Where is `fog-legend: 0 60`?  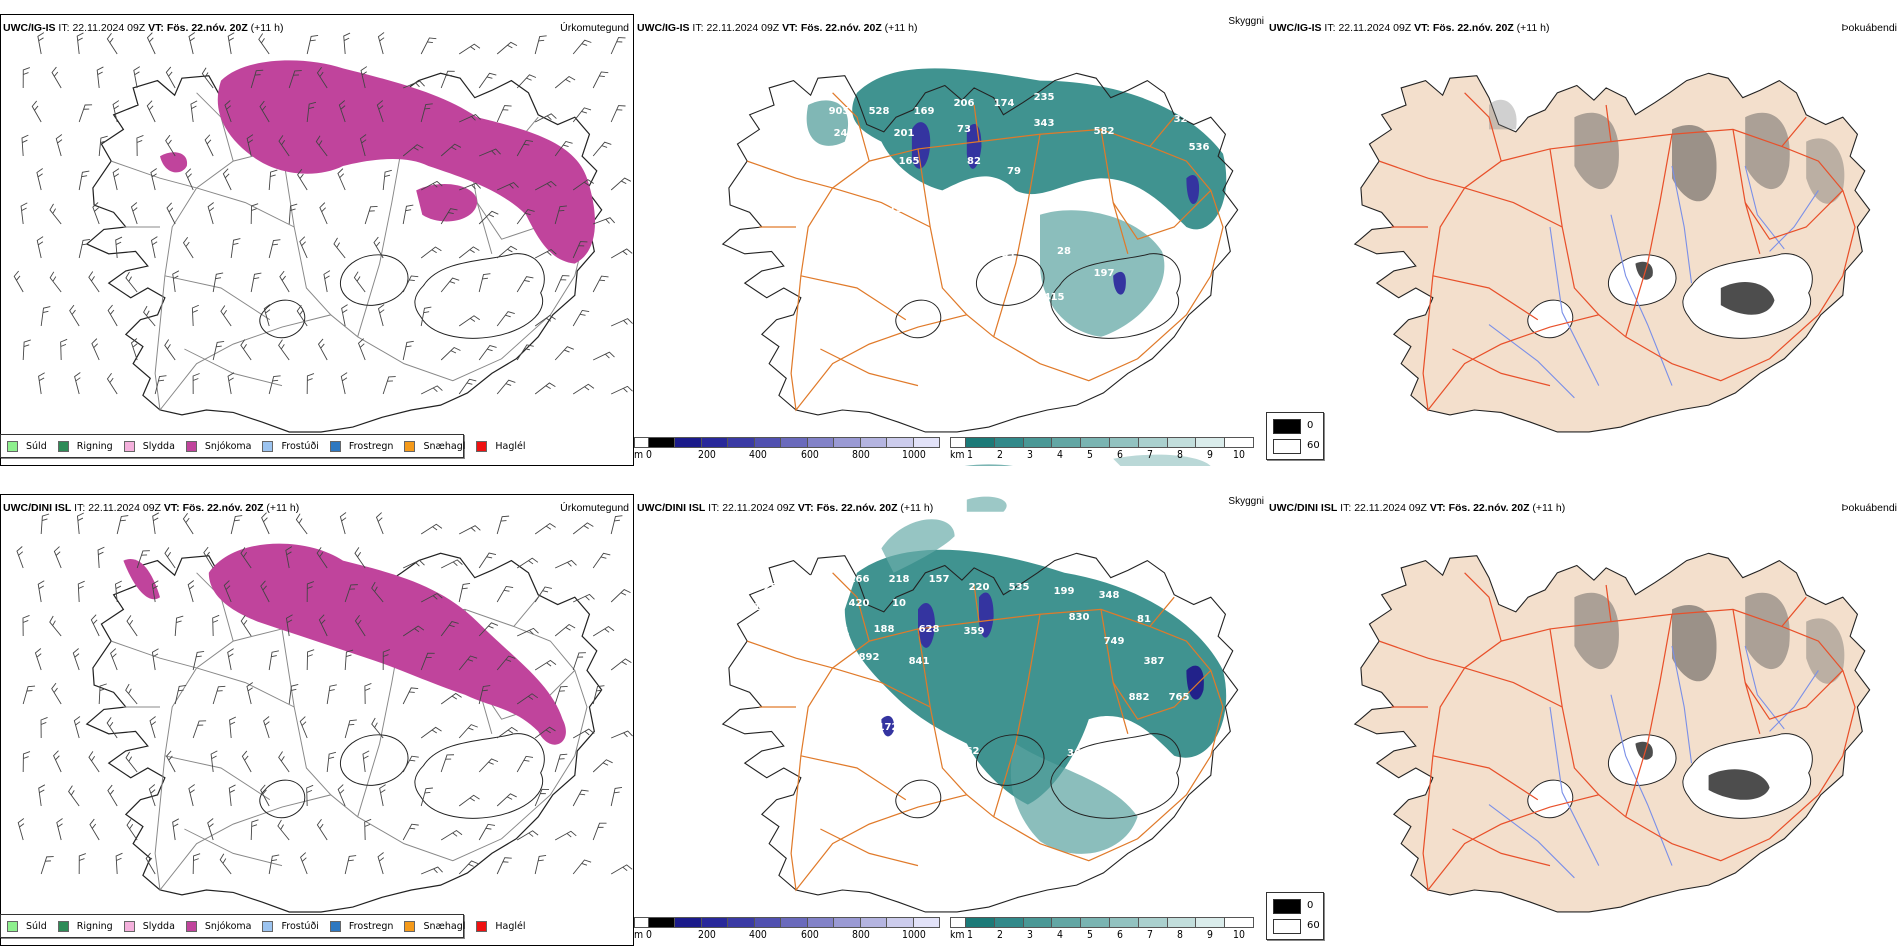
fog-legend: 0 60 is located at coordinates (1295, 916).